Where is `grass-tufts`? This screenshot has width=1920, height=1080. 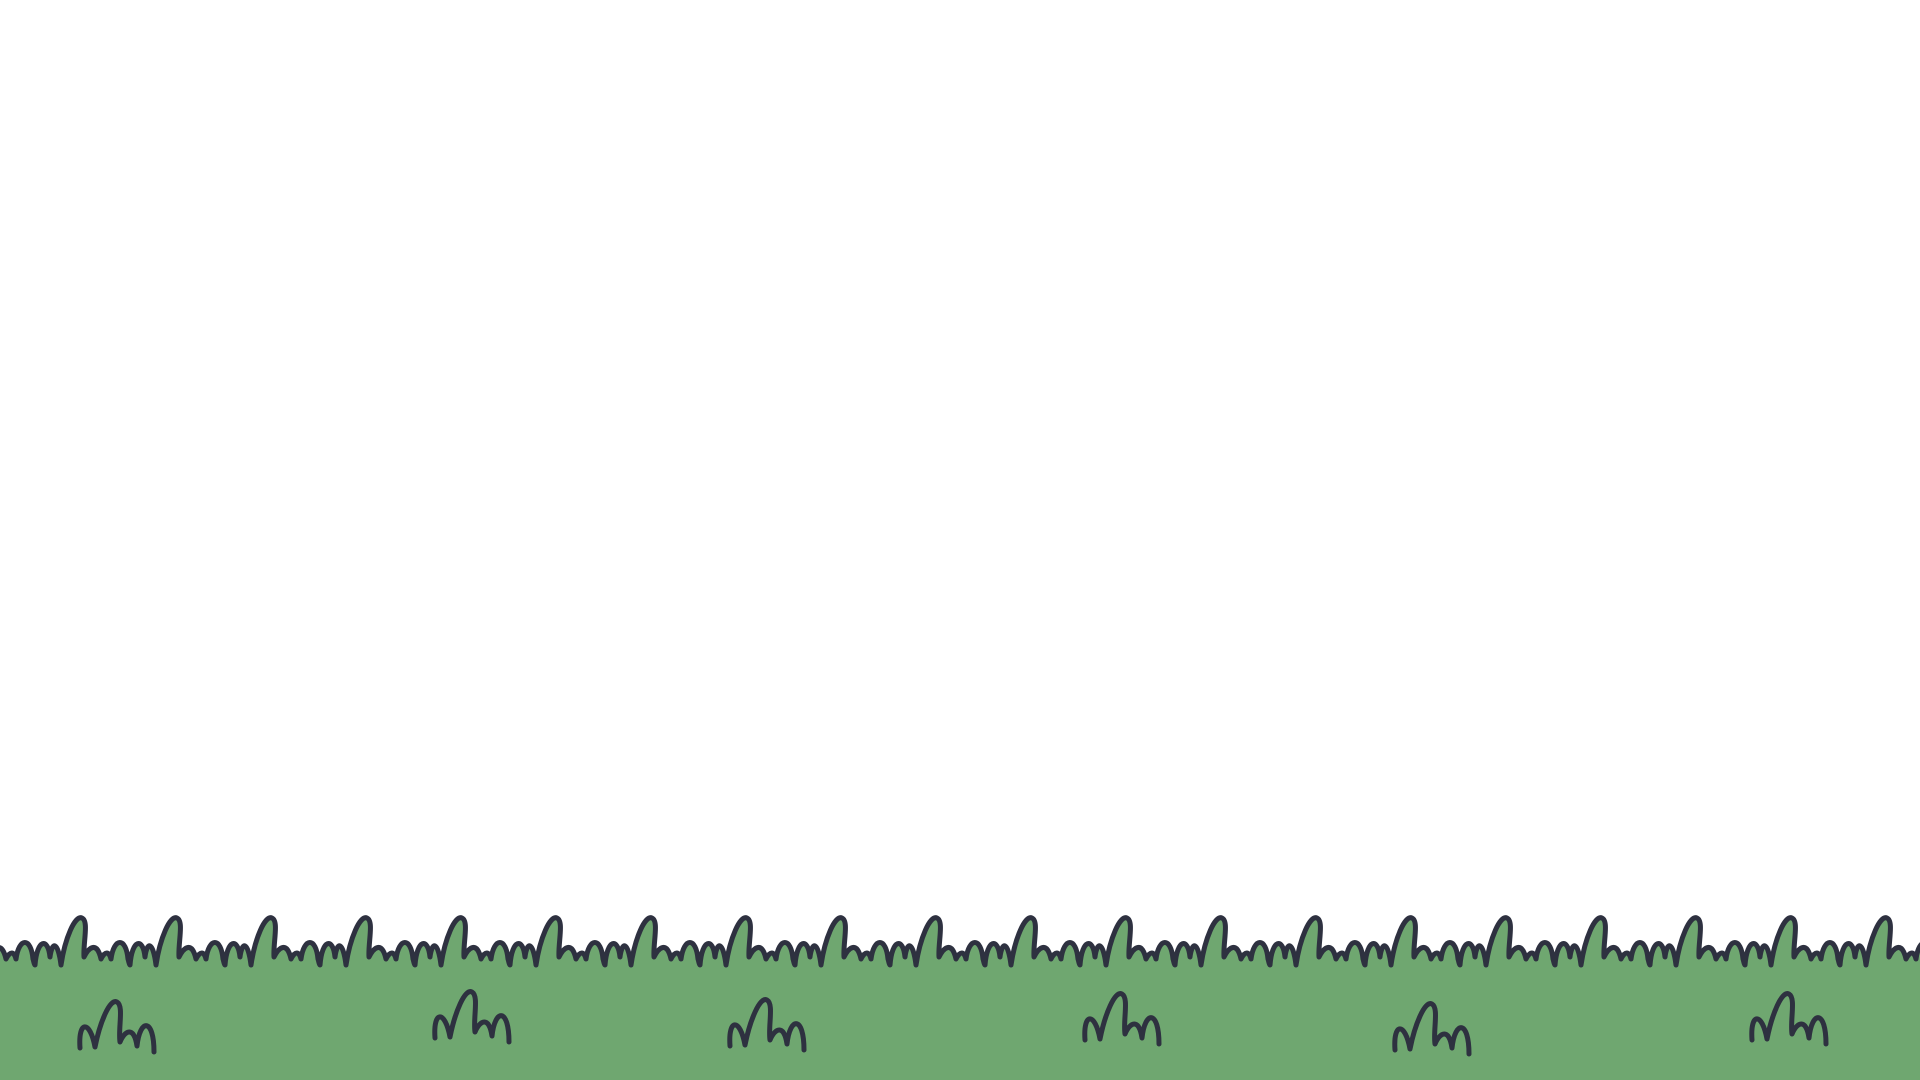 grass-tufts is located at coordinates (953, 1023).